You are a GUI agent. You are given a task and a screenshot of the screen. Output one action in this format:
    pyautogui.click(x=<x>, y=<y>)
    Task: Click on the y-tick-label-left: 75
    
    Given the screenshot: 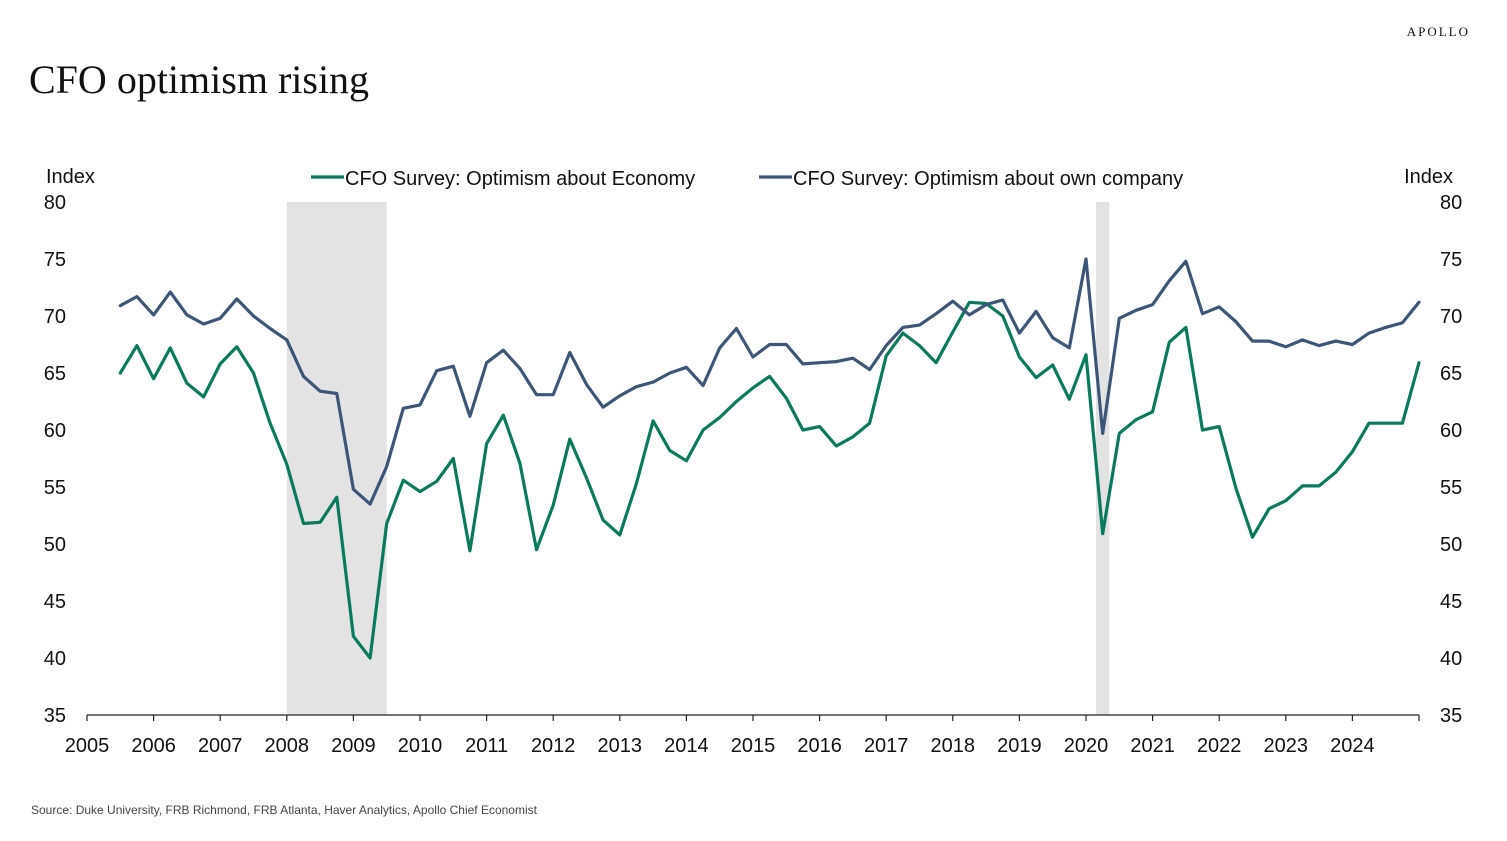 What is the action you would take?
    pyautogui.click(x=55, y=260)
    